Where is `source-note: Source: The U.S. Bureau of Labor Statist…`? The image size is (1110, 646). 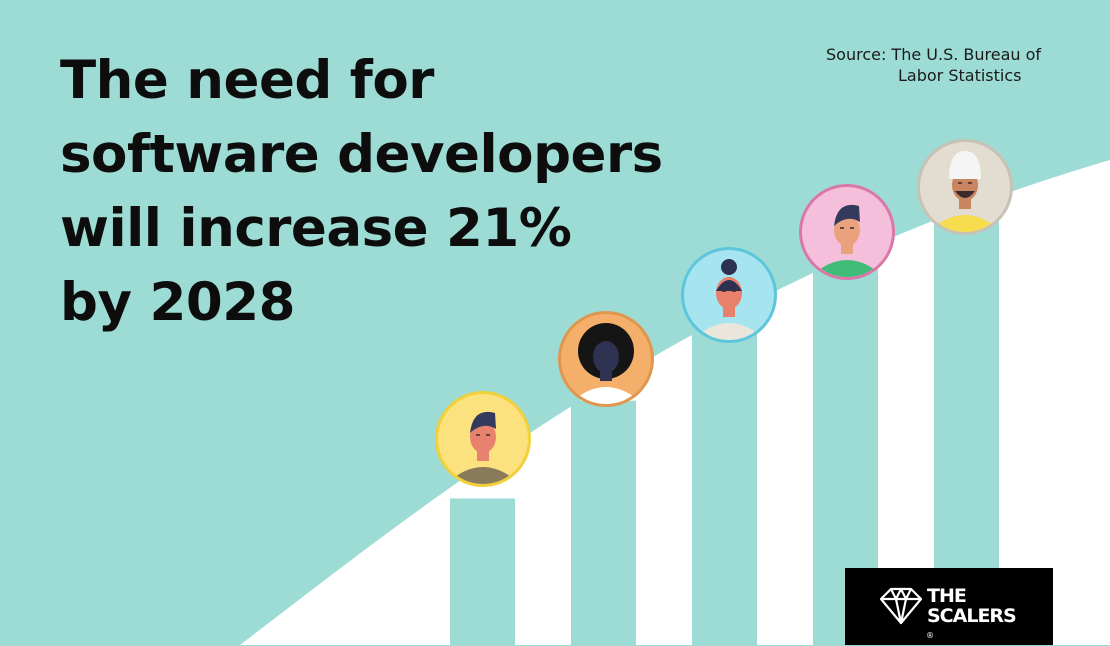
source-note: Source: The U.S. Bureau of Labor Statist… is located at coordinates (946, 65).